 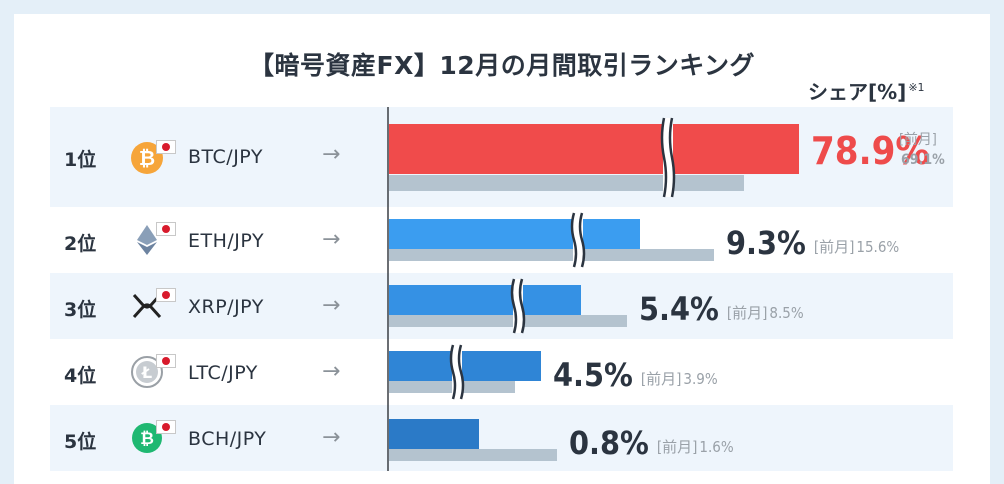 I want to click on share-value-label: 9.3%, so click(x=766, y=243).